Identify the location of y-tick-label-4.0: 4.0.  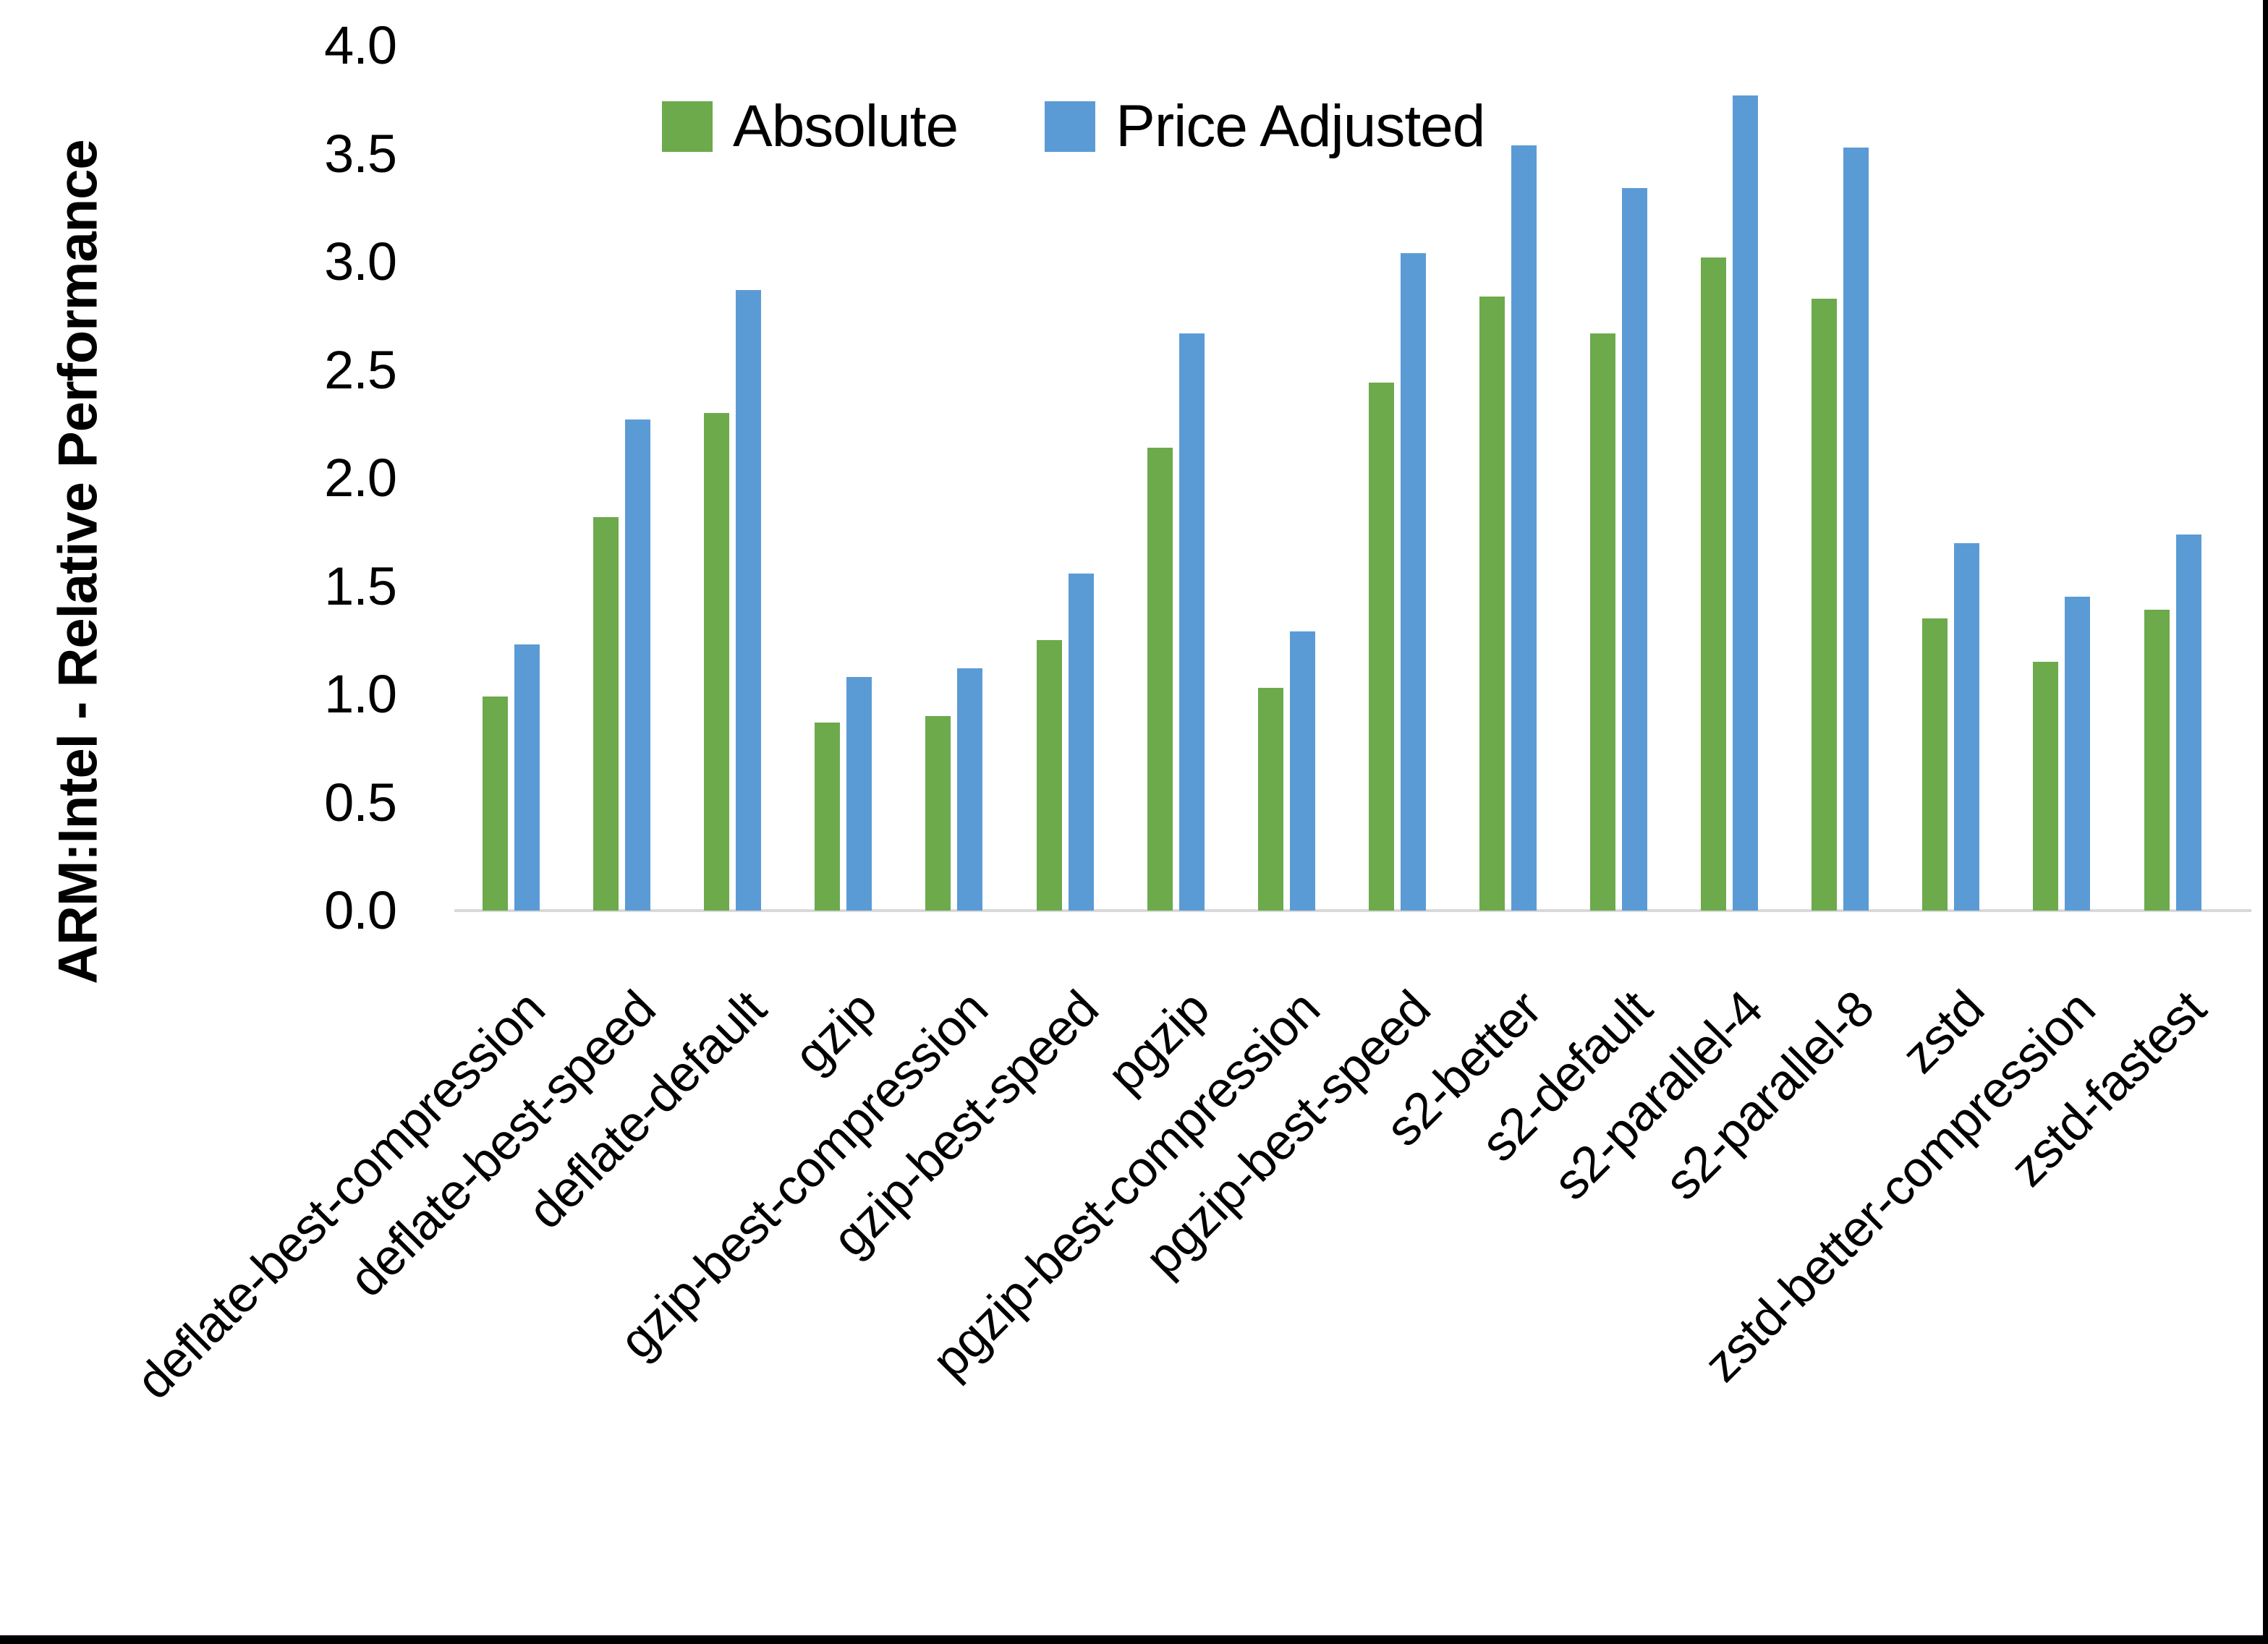
(360, 45).